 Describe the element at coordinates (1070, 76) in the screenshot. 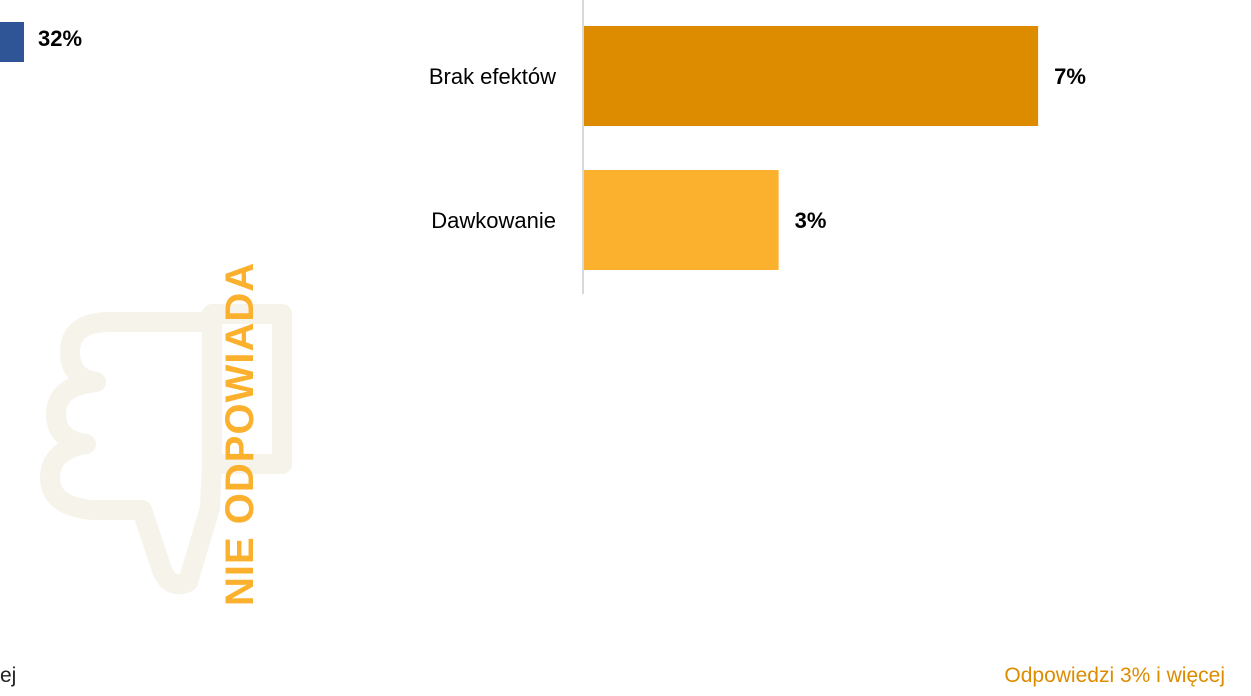

I see `value-label-0: 7%` at that location.